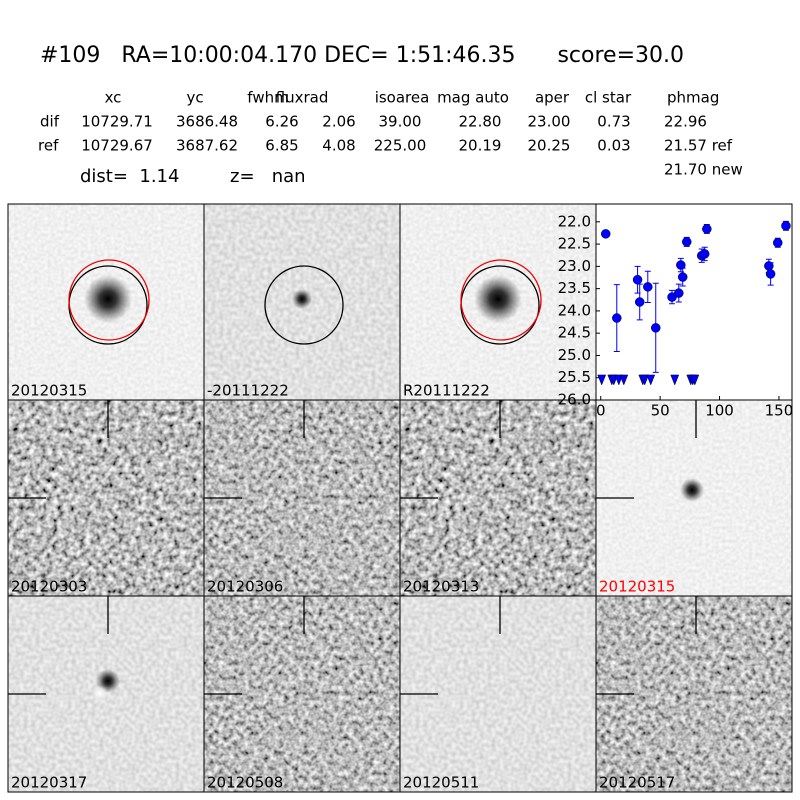  What do you see at coordinates (574, 221) in the screenshot?
I see `y-tick-label: 22.0` at bounding box center [574, 221].